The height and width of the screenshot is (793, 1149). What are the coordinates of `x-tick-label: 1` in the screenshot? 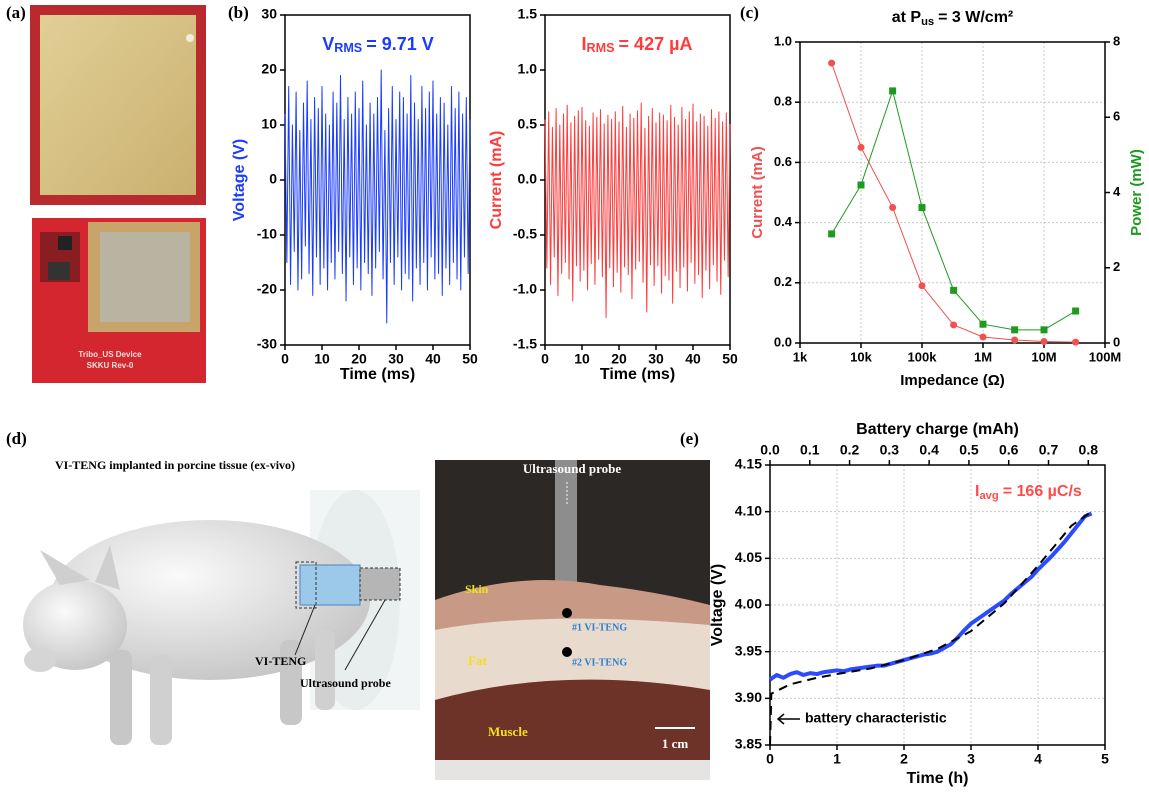 It's located at (837, 759).